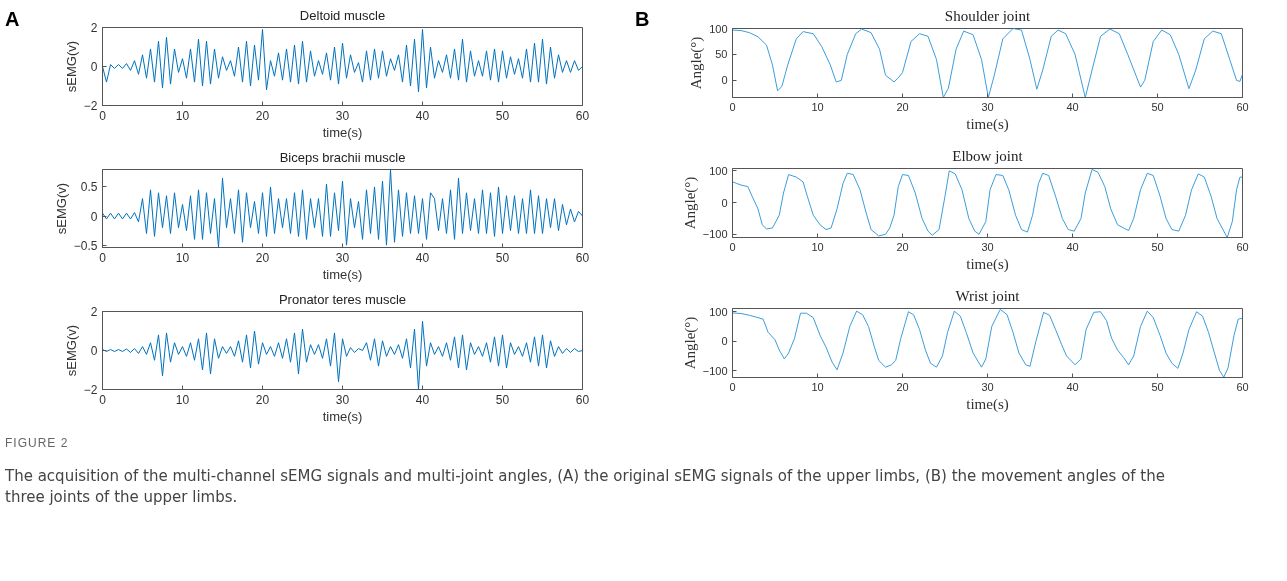  Describe the element at coordinates (988, 295) in the screenshot. I see `chart-title: Wrist joint` at that location.